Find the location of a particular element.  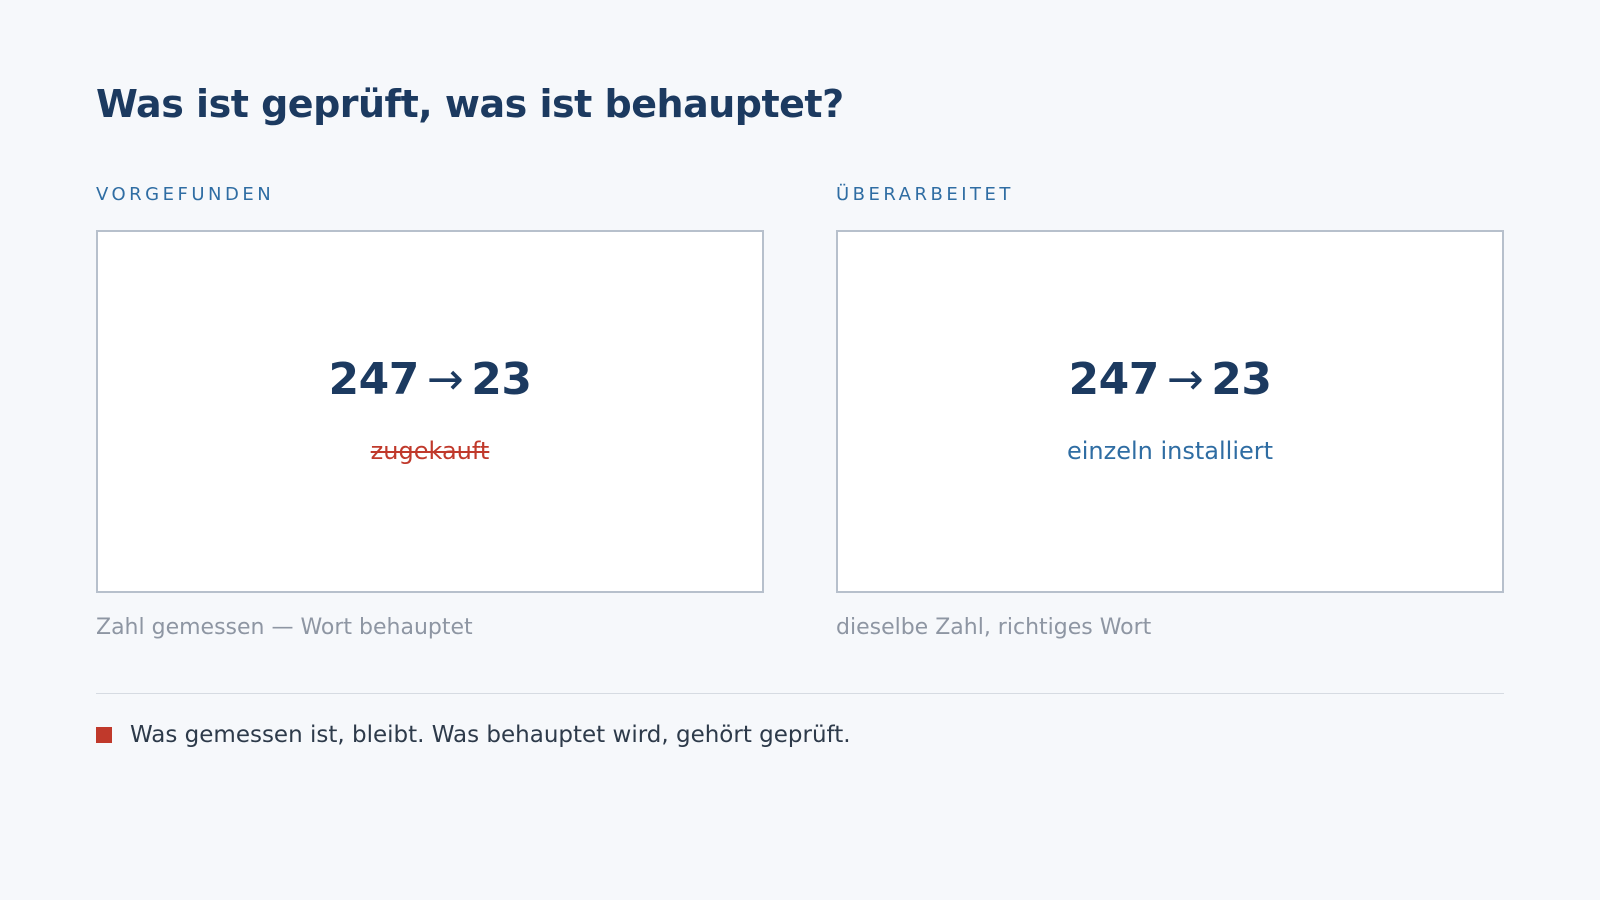

original-figure: 247 → 23 is located at coordinates (430, 379).